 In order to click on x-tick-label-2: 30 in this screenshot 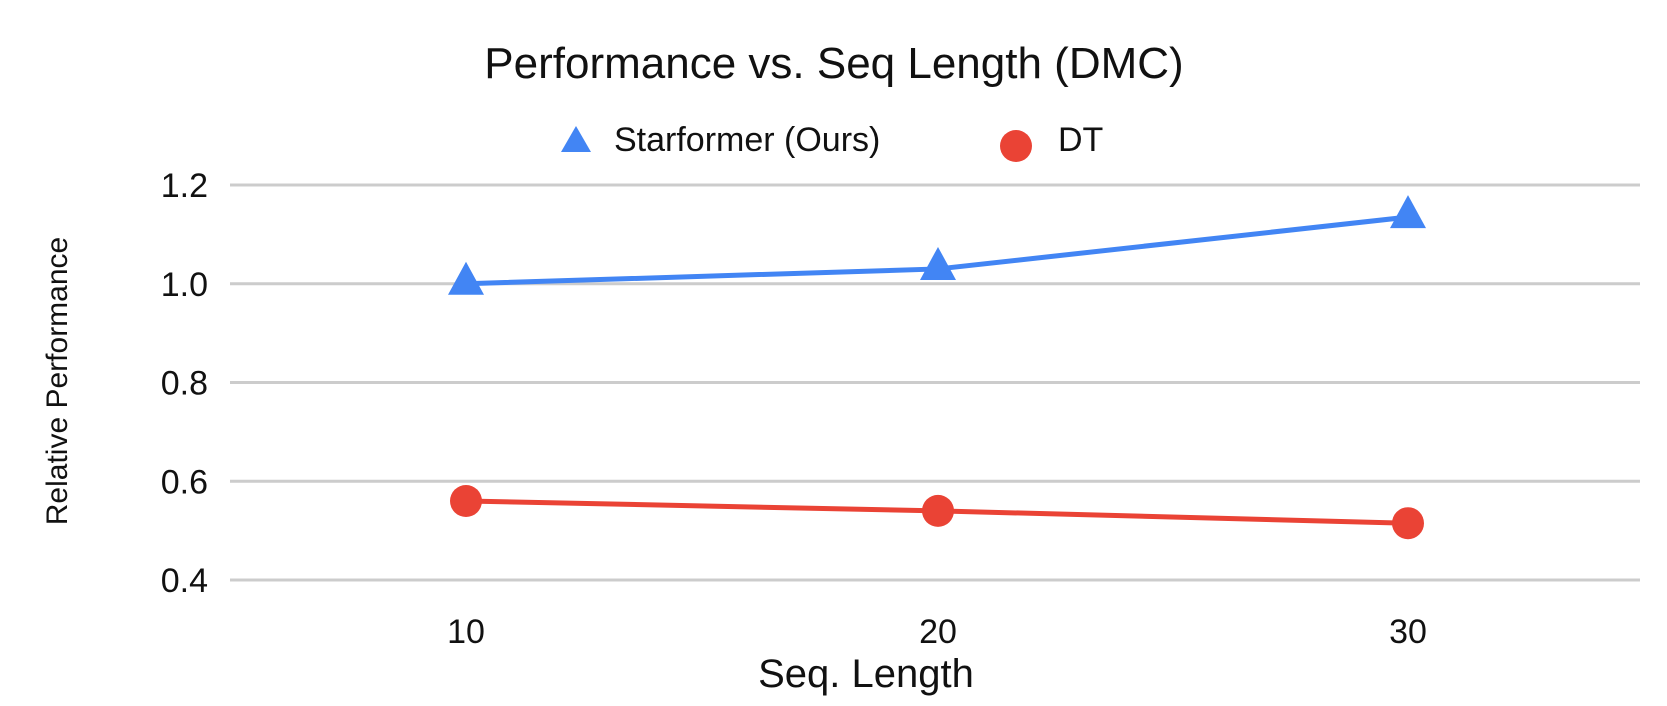, I will do `click(1408, 632)`.